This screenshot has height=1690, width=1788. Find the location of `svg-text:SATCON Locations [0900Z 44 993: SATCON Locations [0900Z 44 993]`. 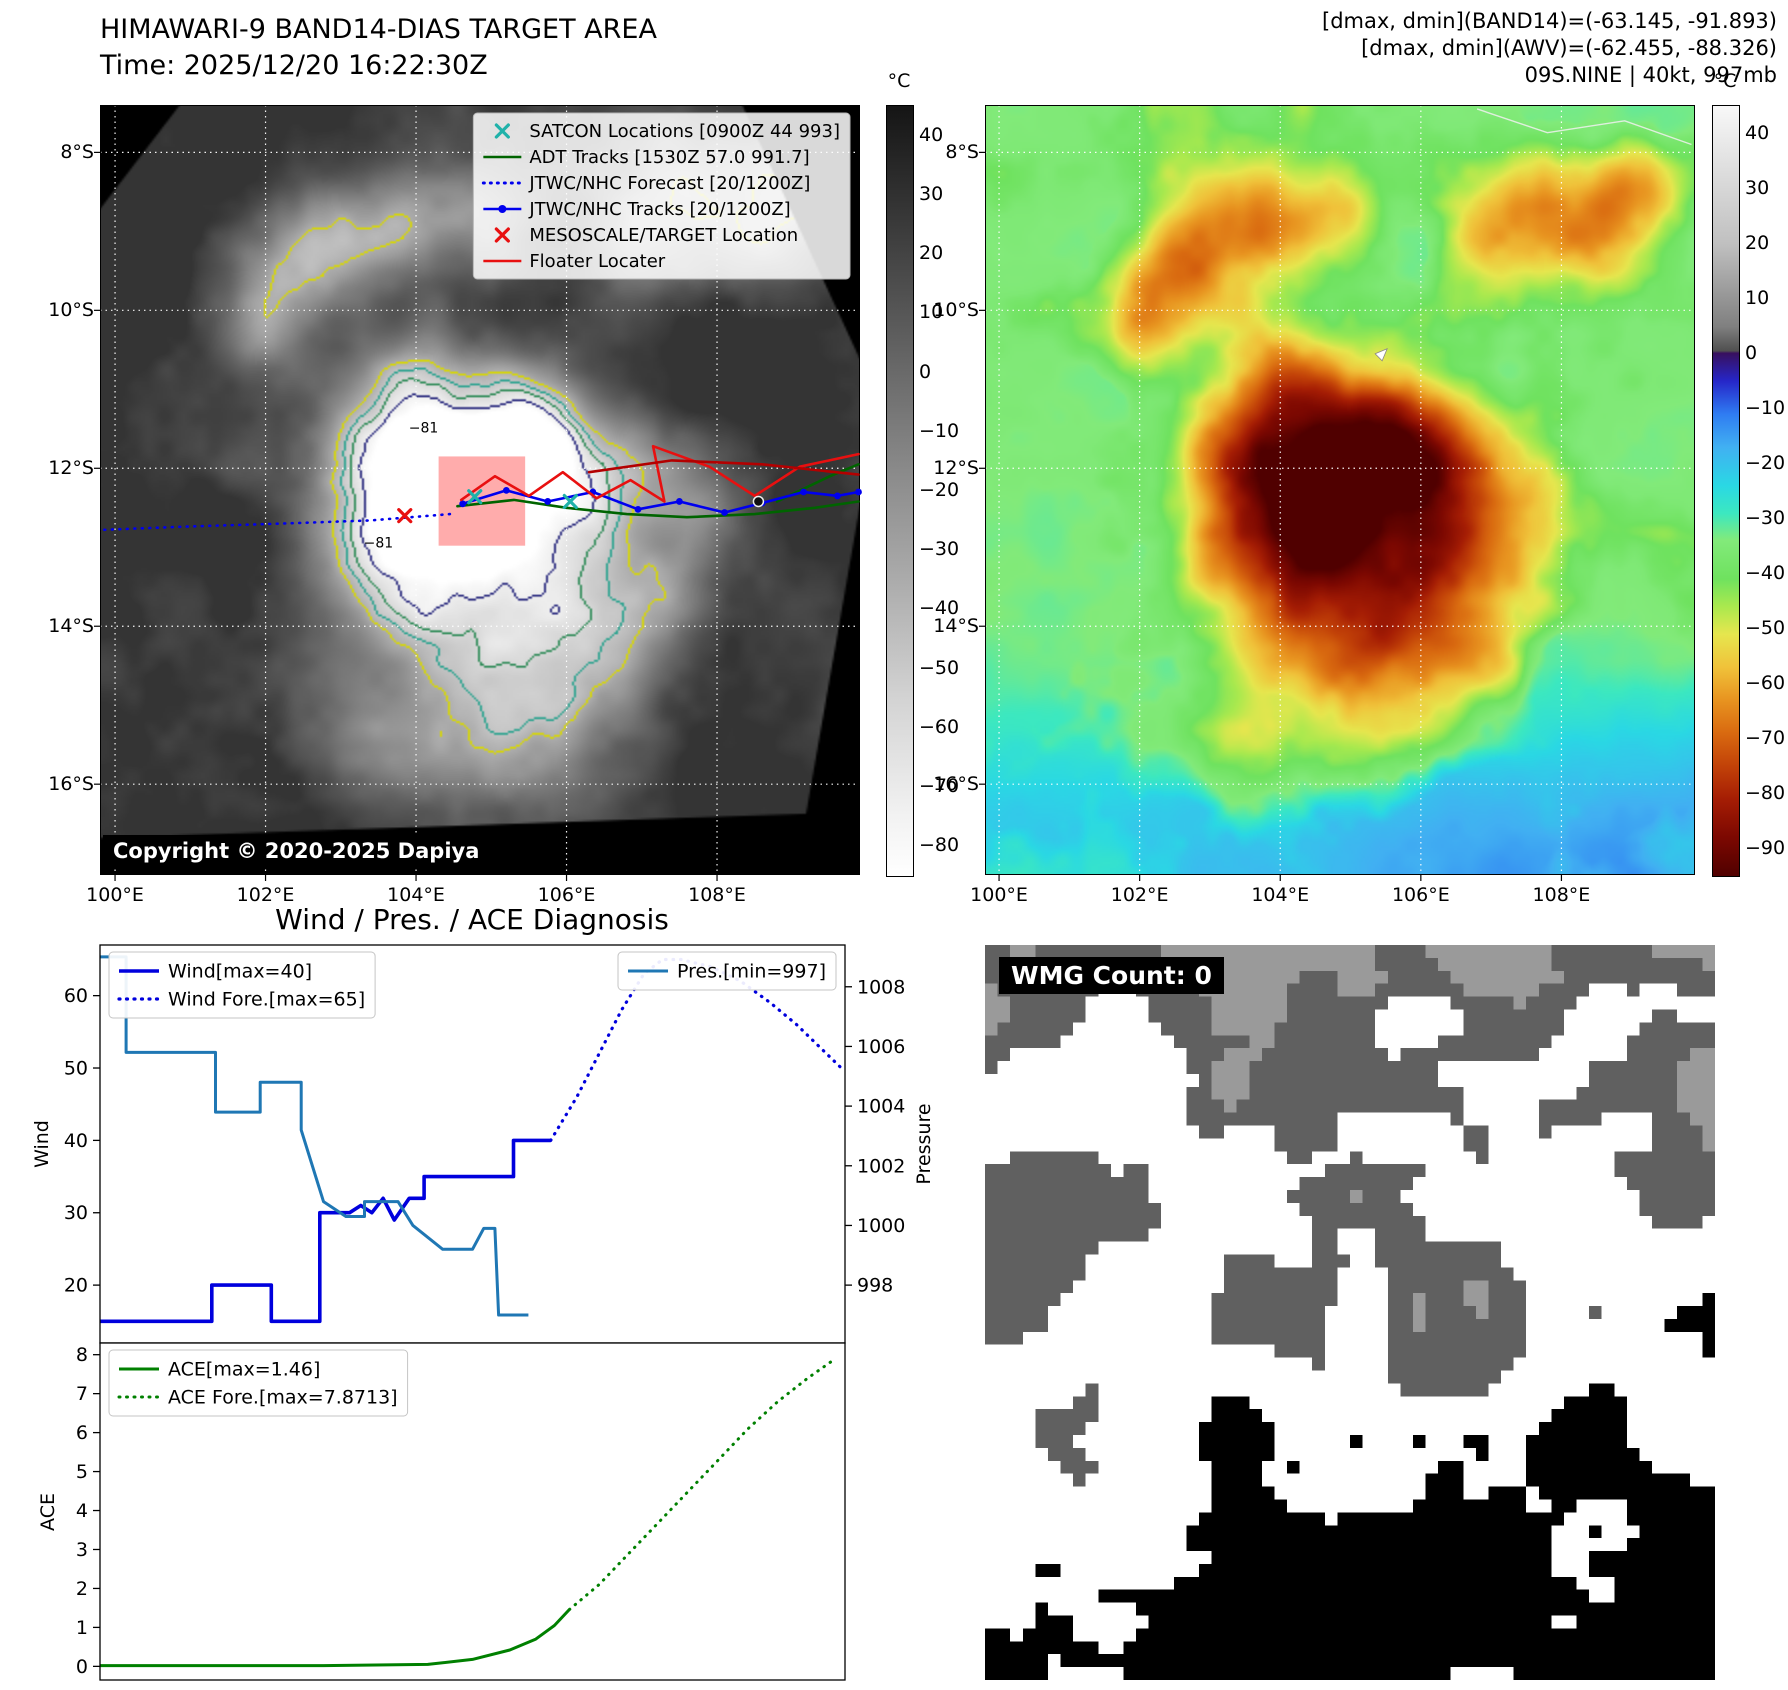

svg-text:SATCON Locations [0900Z 44 993: SATCON Locations [0900Z 44 993] is located at coordinates (684, 131).